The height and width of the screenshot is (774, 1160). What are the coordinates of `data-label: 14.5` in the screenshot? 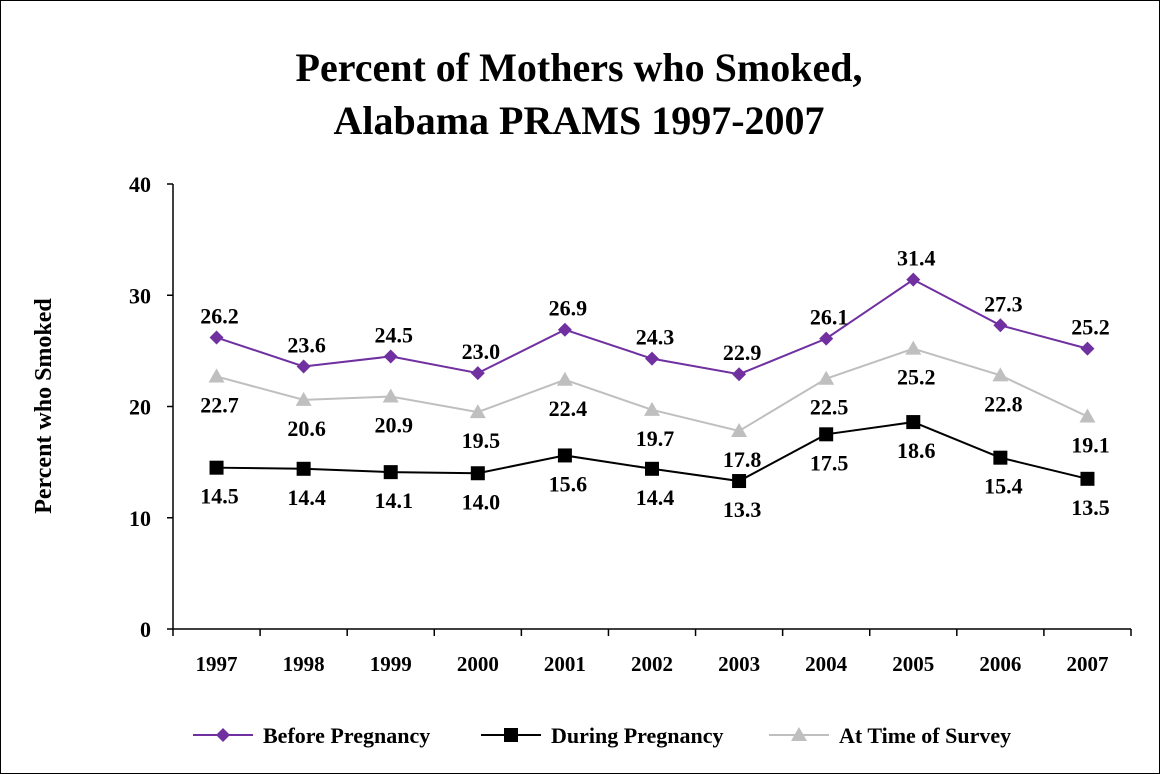 It's located at (219, 496).